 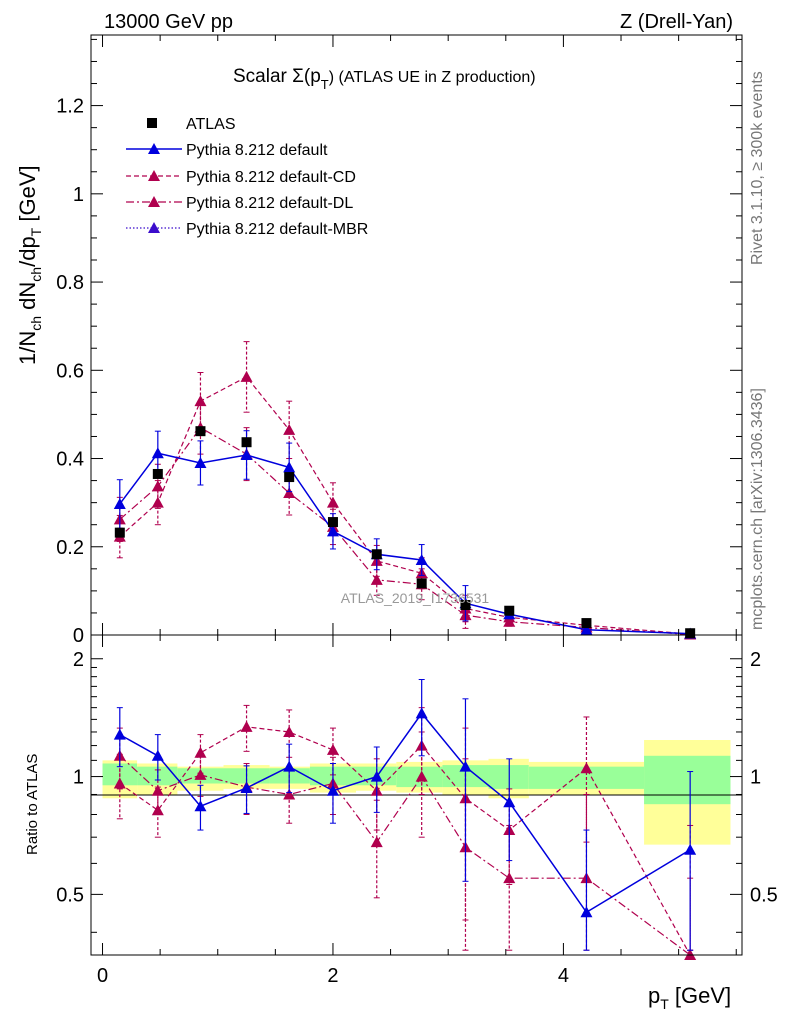 What do you see at coordinates (277, 229) in the screenshot?
I see `legend-mbr-label: Pythia 8.212 default-MBR` at bounding box center [277, 229].